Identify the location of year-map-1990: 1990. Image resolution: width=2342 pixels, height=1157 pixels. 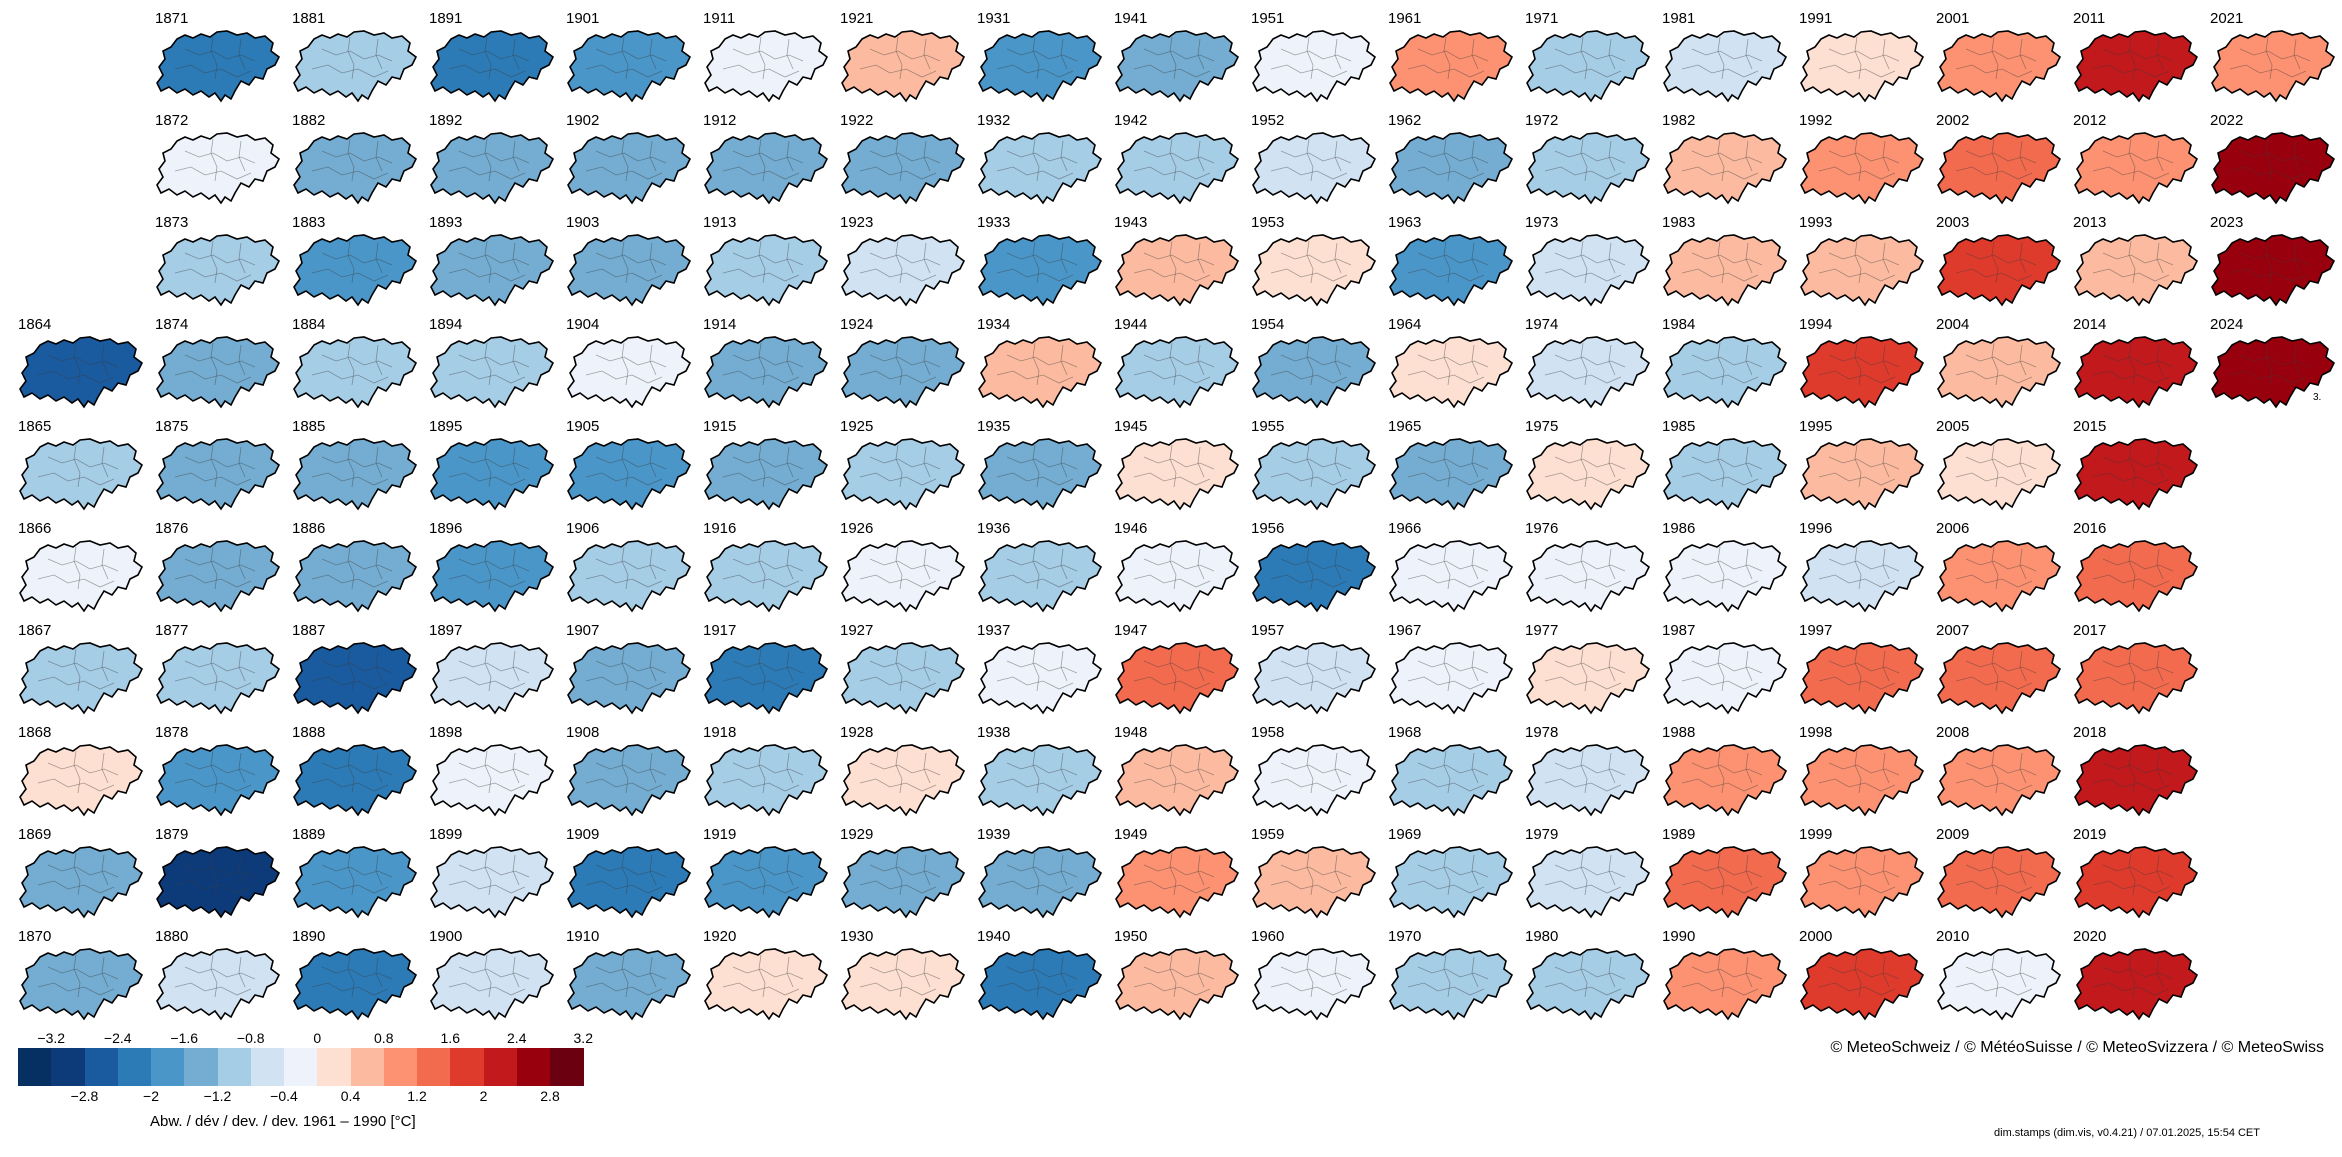
(1728, 978).